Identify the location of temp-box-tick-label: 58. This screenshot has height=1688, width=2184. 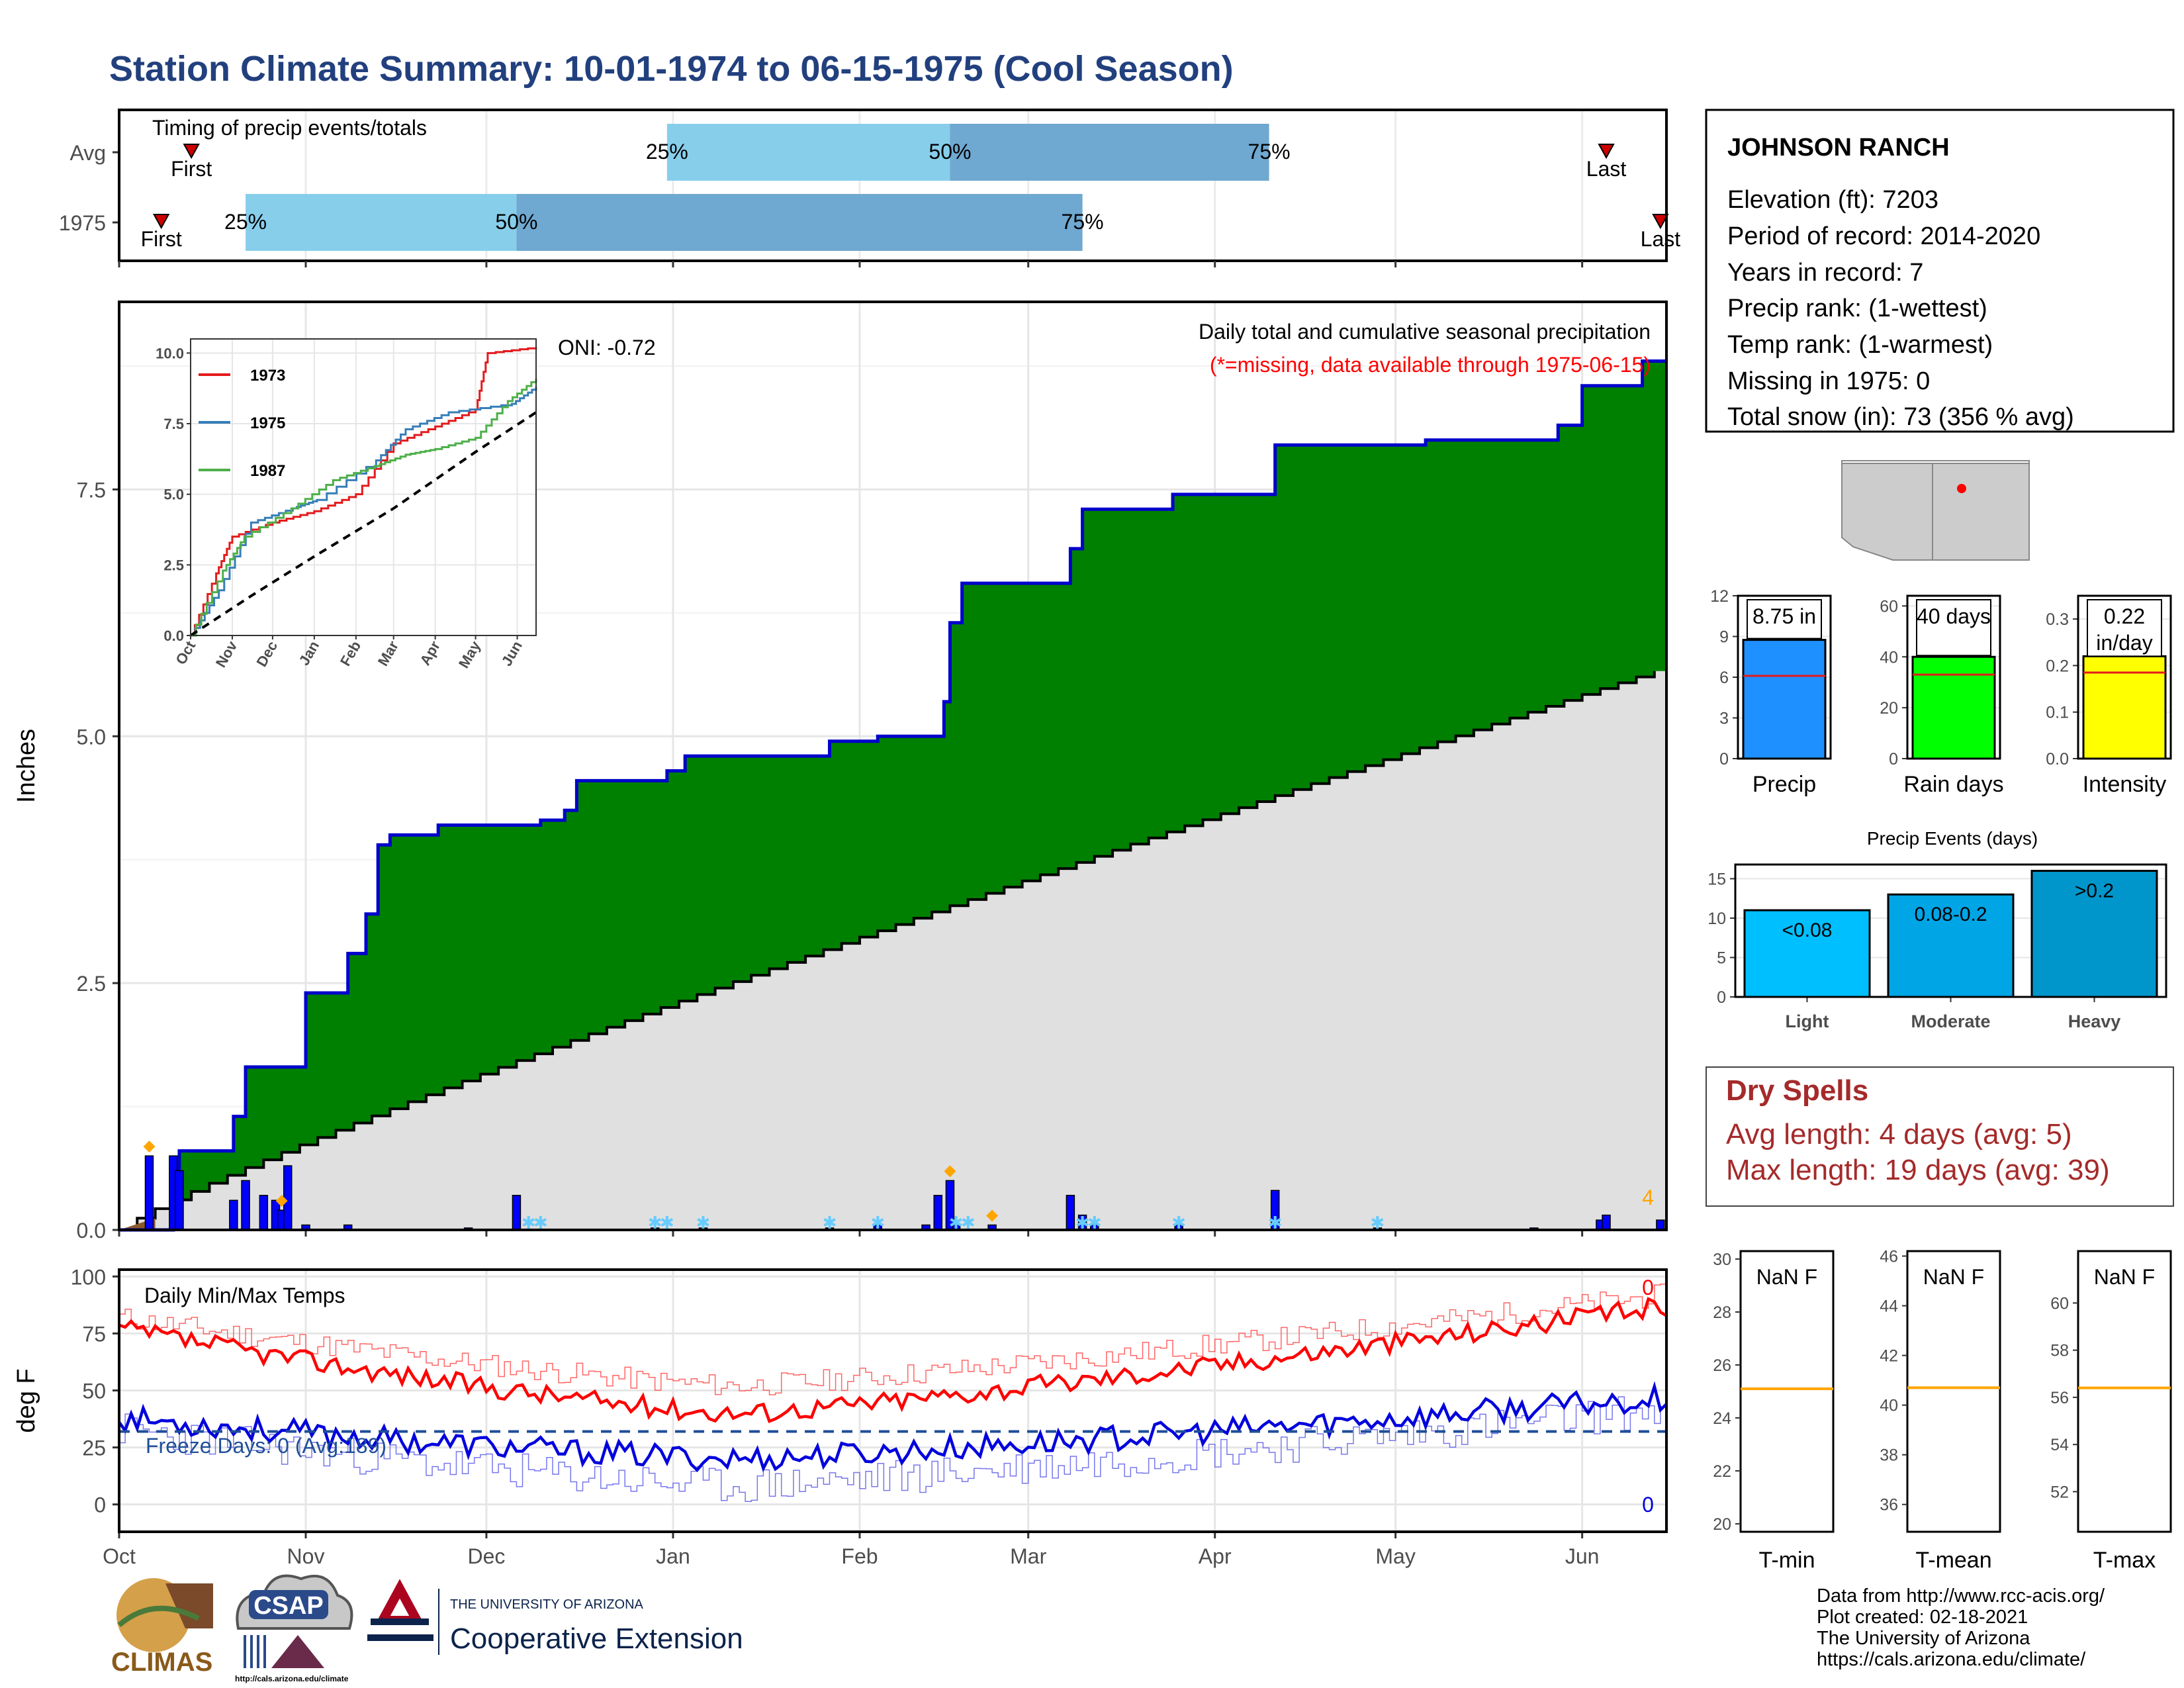
(2059, 1351).